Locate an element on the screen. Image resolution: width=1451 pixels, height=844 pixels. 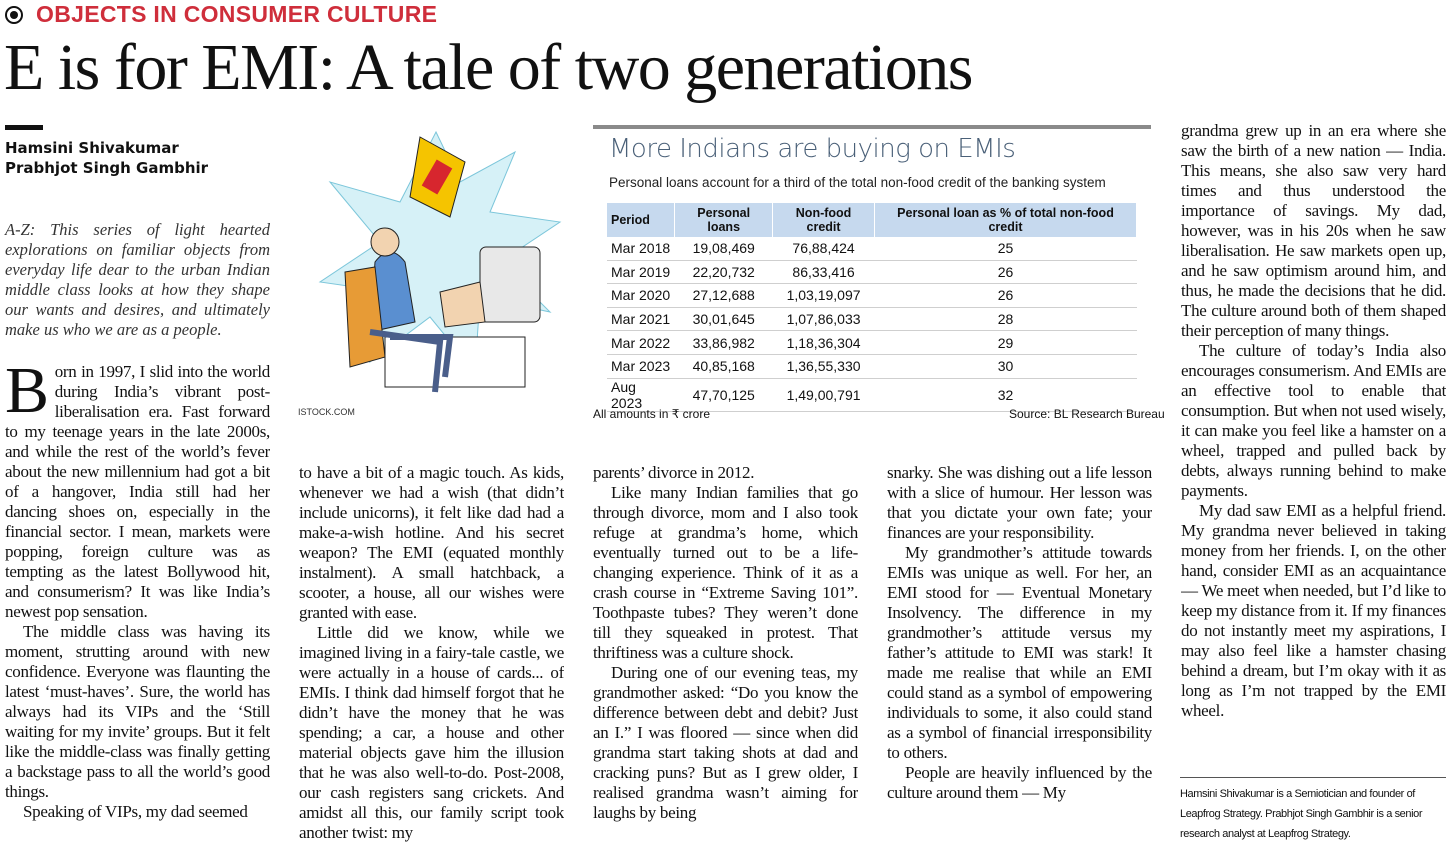
table-cell: 25 is located at coordinates (1005, 249).